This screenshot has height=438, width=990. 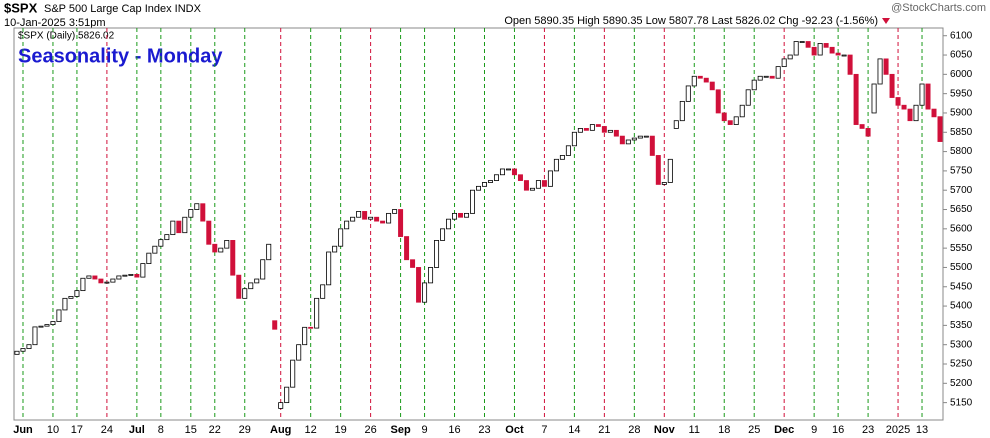 What do you see at coordinates (724, 430) in the screenshot?
I see `x-tick-label: 18` at bounding box center [724, 430].